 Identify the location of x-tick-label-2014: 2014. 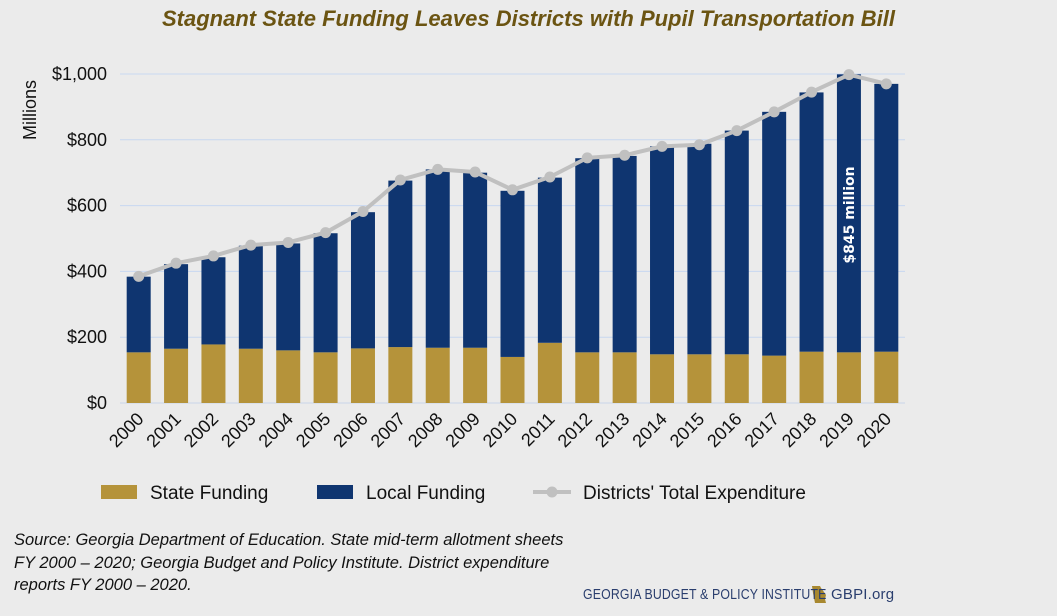
(649, 430).